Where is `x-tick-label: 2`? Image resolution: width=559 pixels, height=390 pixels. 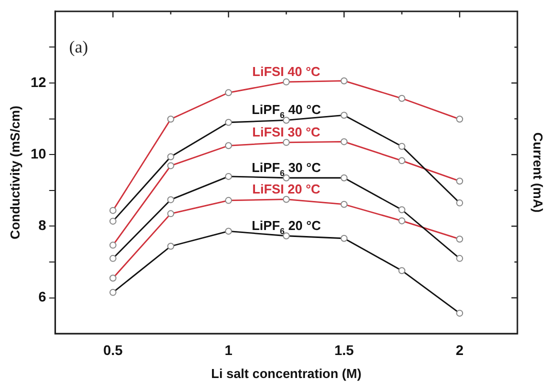 x-tick-label: 2 is located at coordinates (460, 350).